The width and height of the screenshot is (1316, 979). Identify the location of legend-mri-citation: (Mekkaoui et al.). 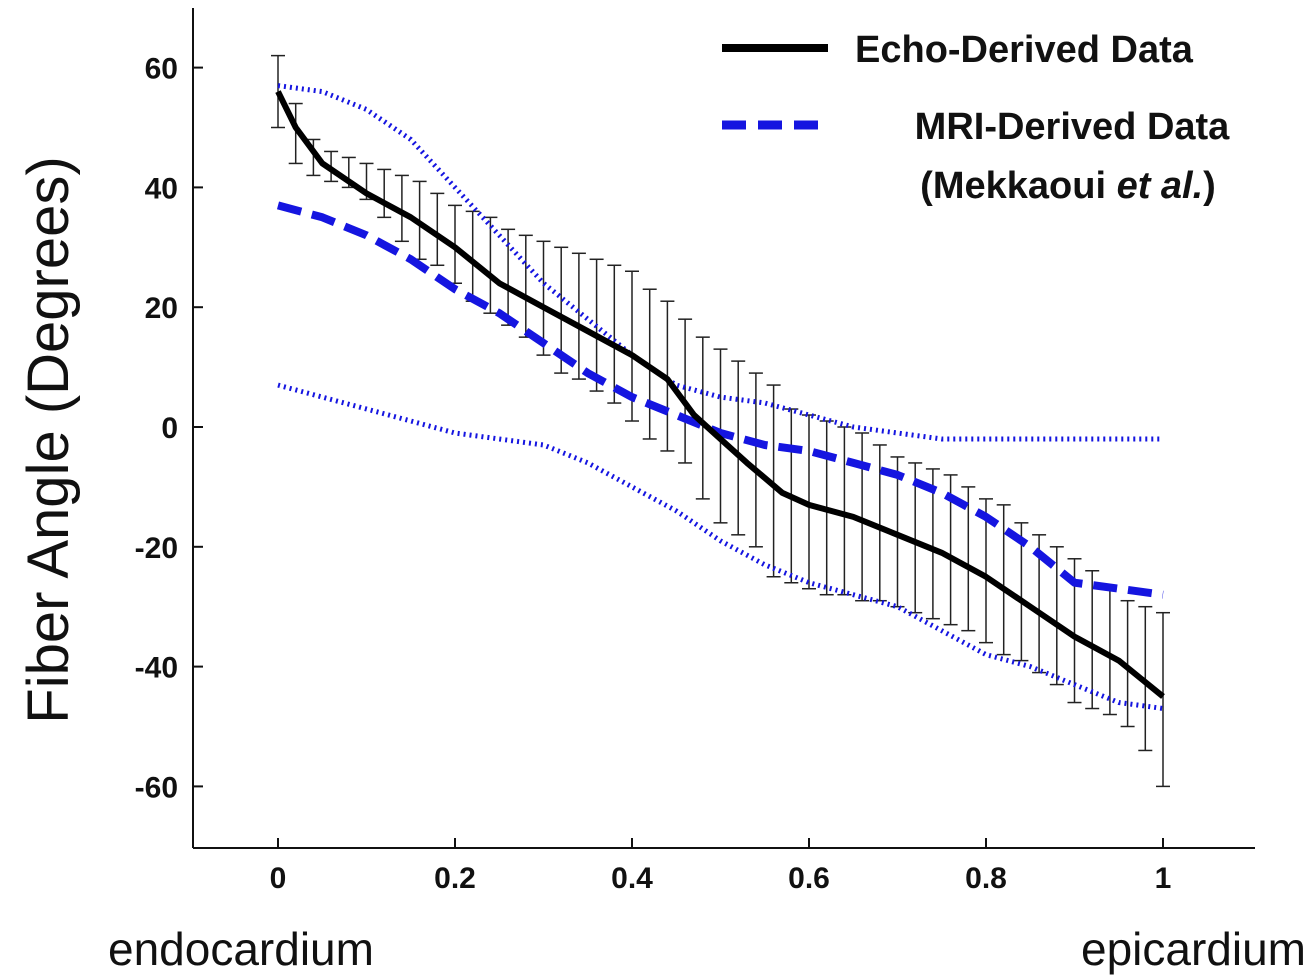
(1068, 186).